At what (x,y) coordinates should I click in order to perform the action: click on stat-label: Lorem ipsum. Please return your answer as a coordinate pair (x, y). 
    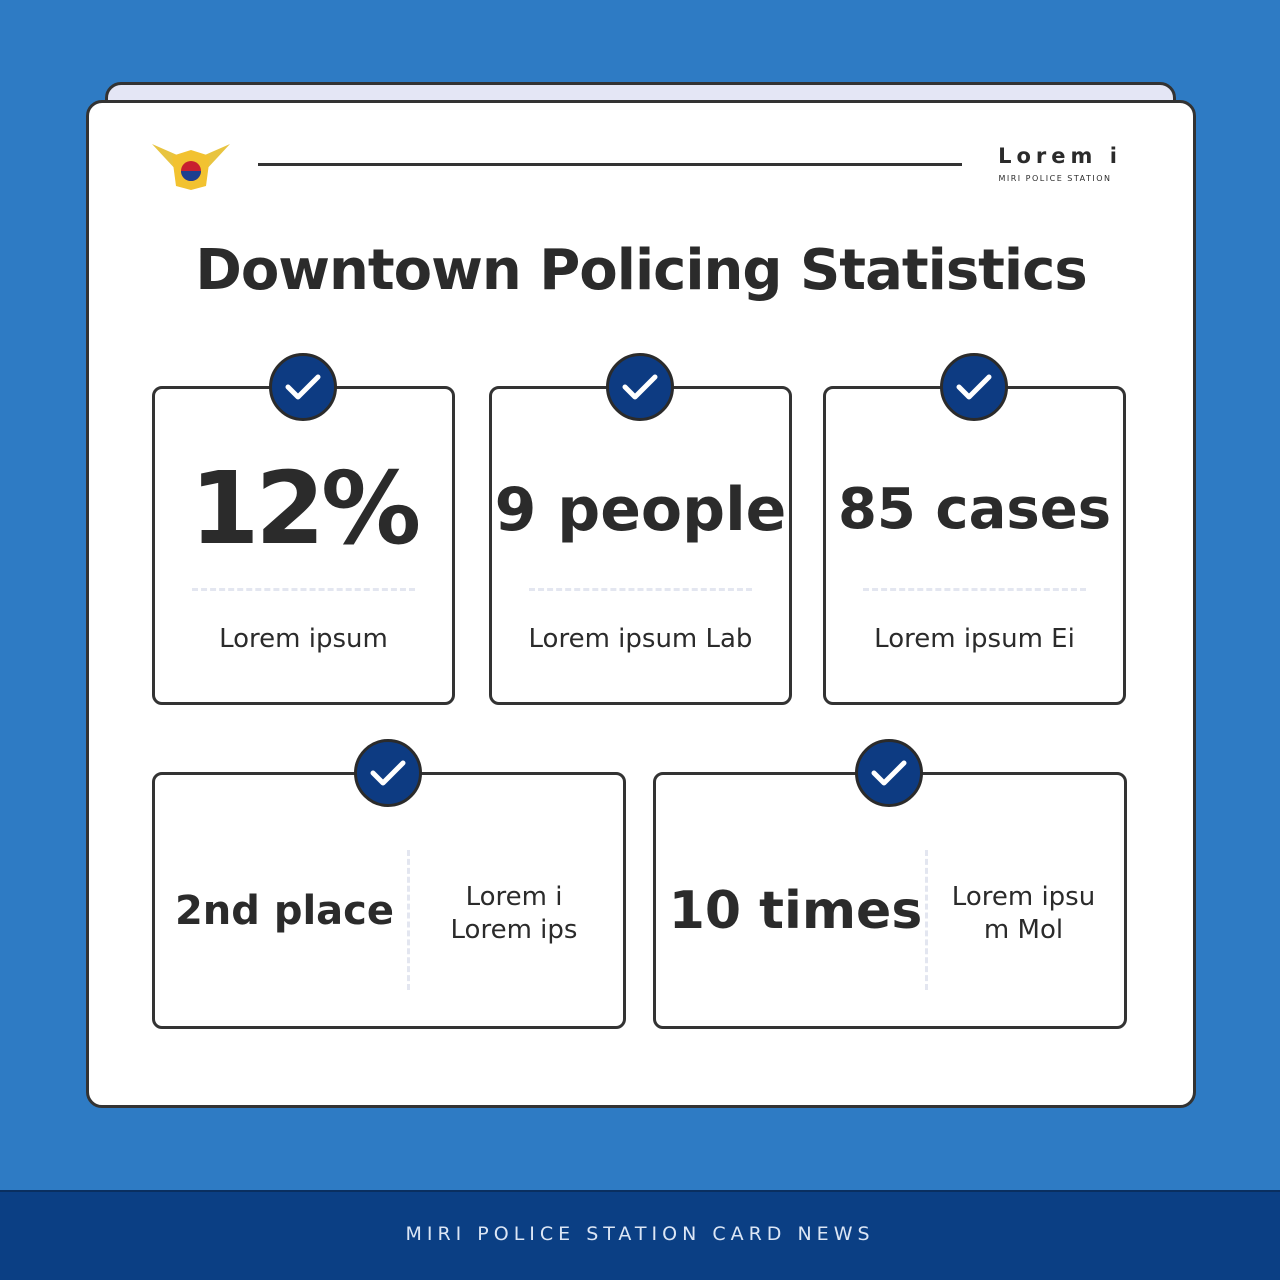
    Looking at the image, I should click on (303, 639).